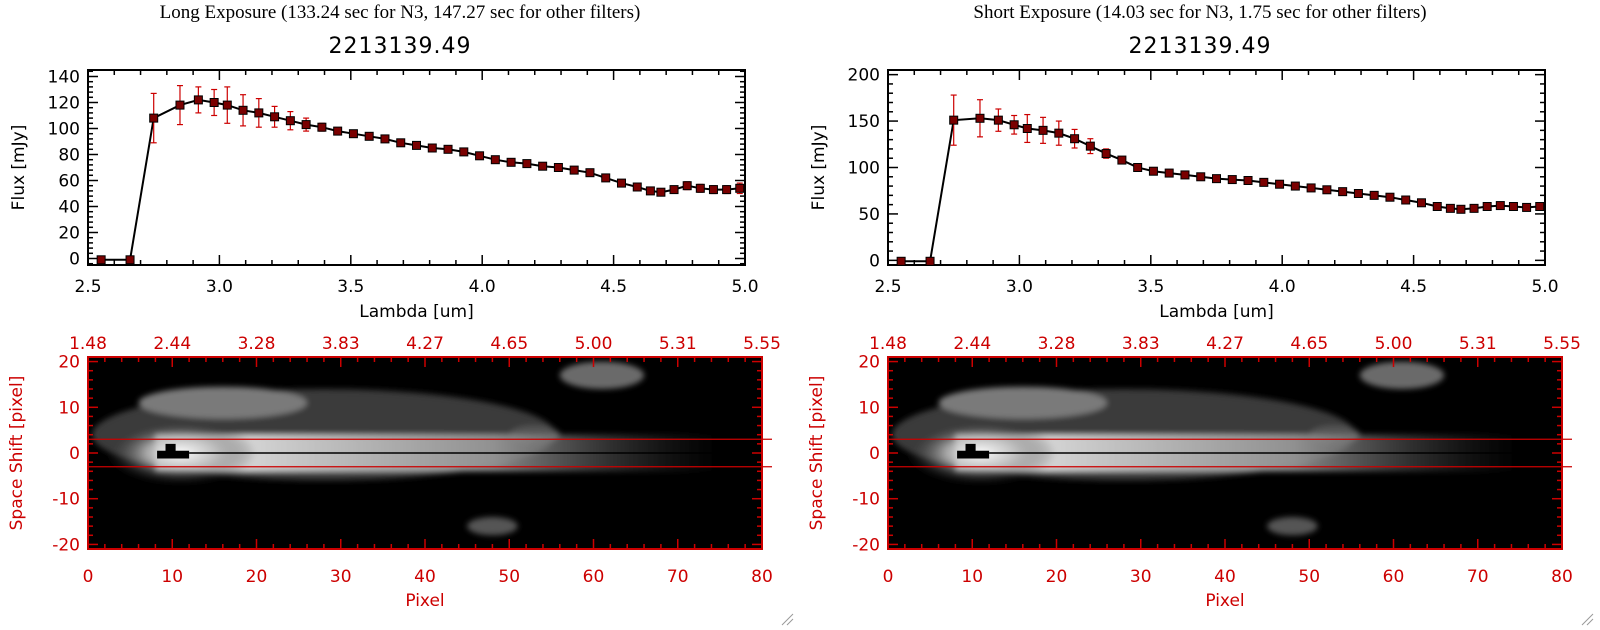 The image size is (1600, 630). Describe the element at coordinates (19, 168) in the screenshot. I see `y-axis-label: Flux [mJy]` at that location.